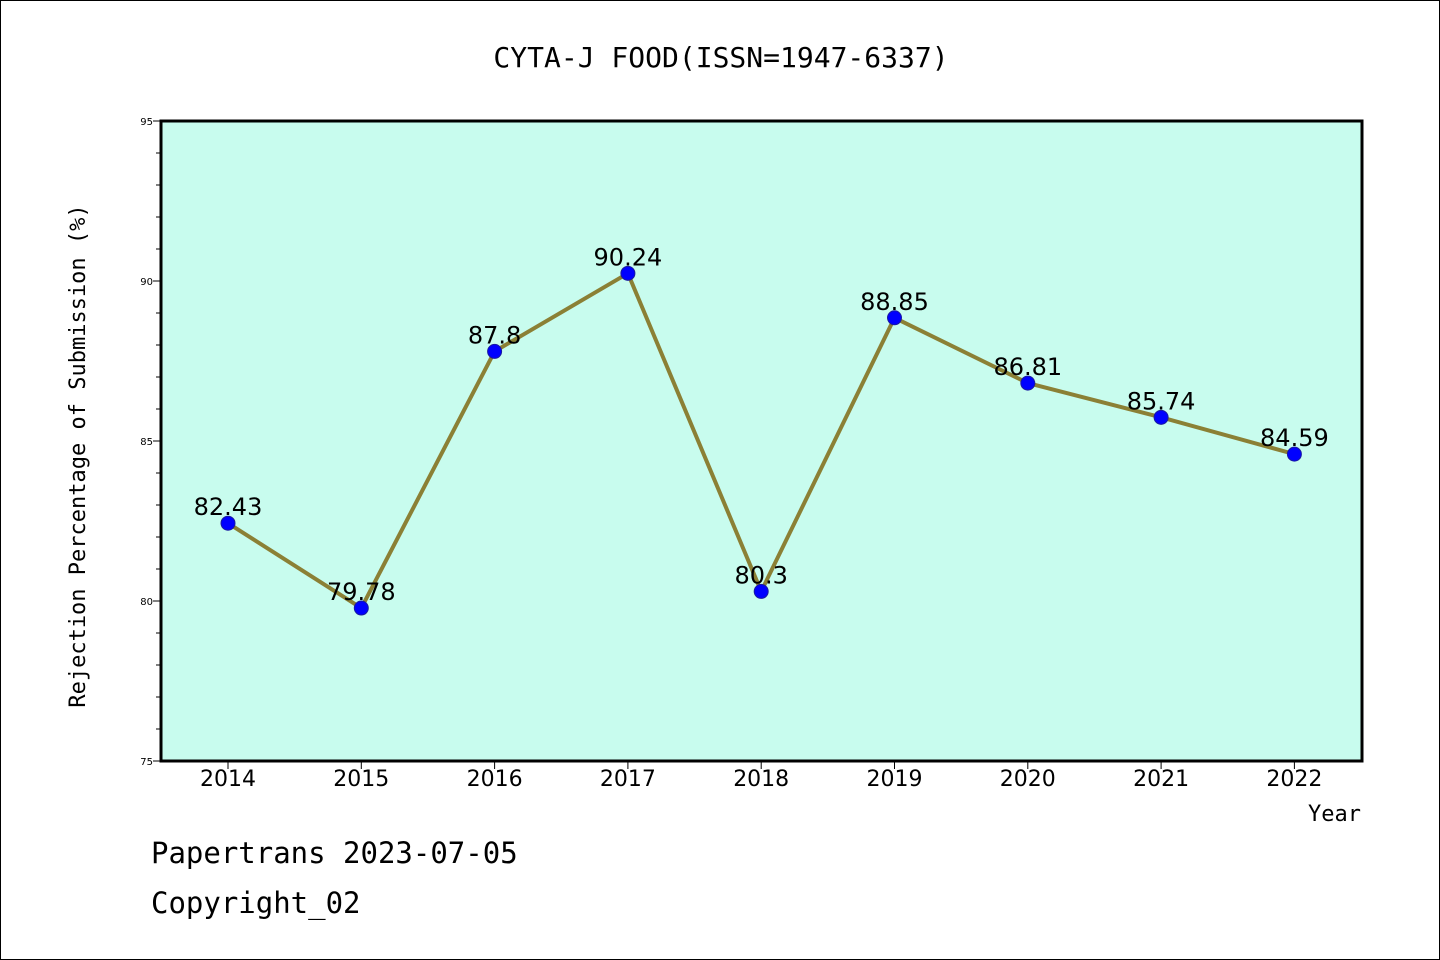 Image resolution: width=1440 pixels, height=960 pixels. Describe the element at coordinates (1161, 401) in the screenshot. I see `data-label: 85.74` at that location.